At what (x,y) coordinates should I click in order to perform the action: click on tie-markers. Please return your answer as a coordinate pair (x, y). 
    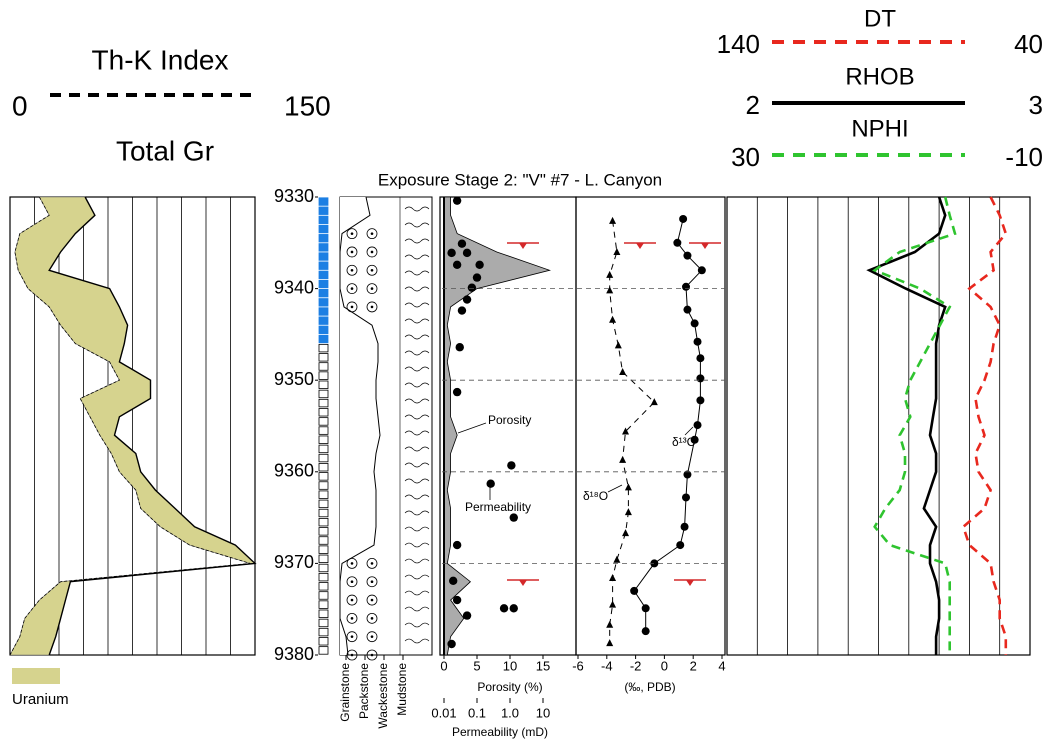
    Looking at the image, I should click on (614, 414).